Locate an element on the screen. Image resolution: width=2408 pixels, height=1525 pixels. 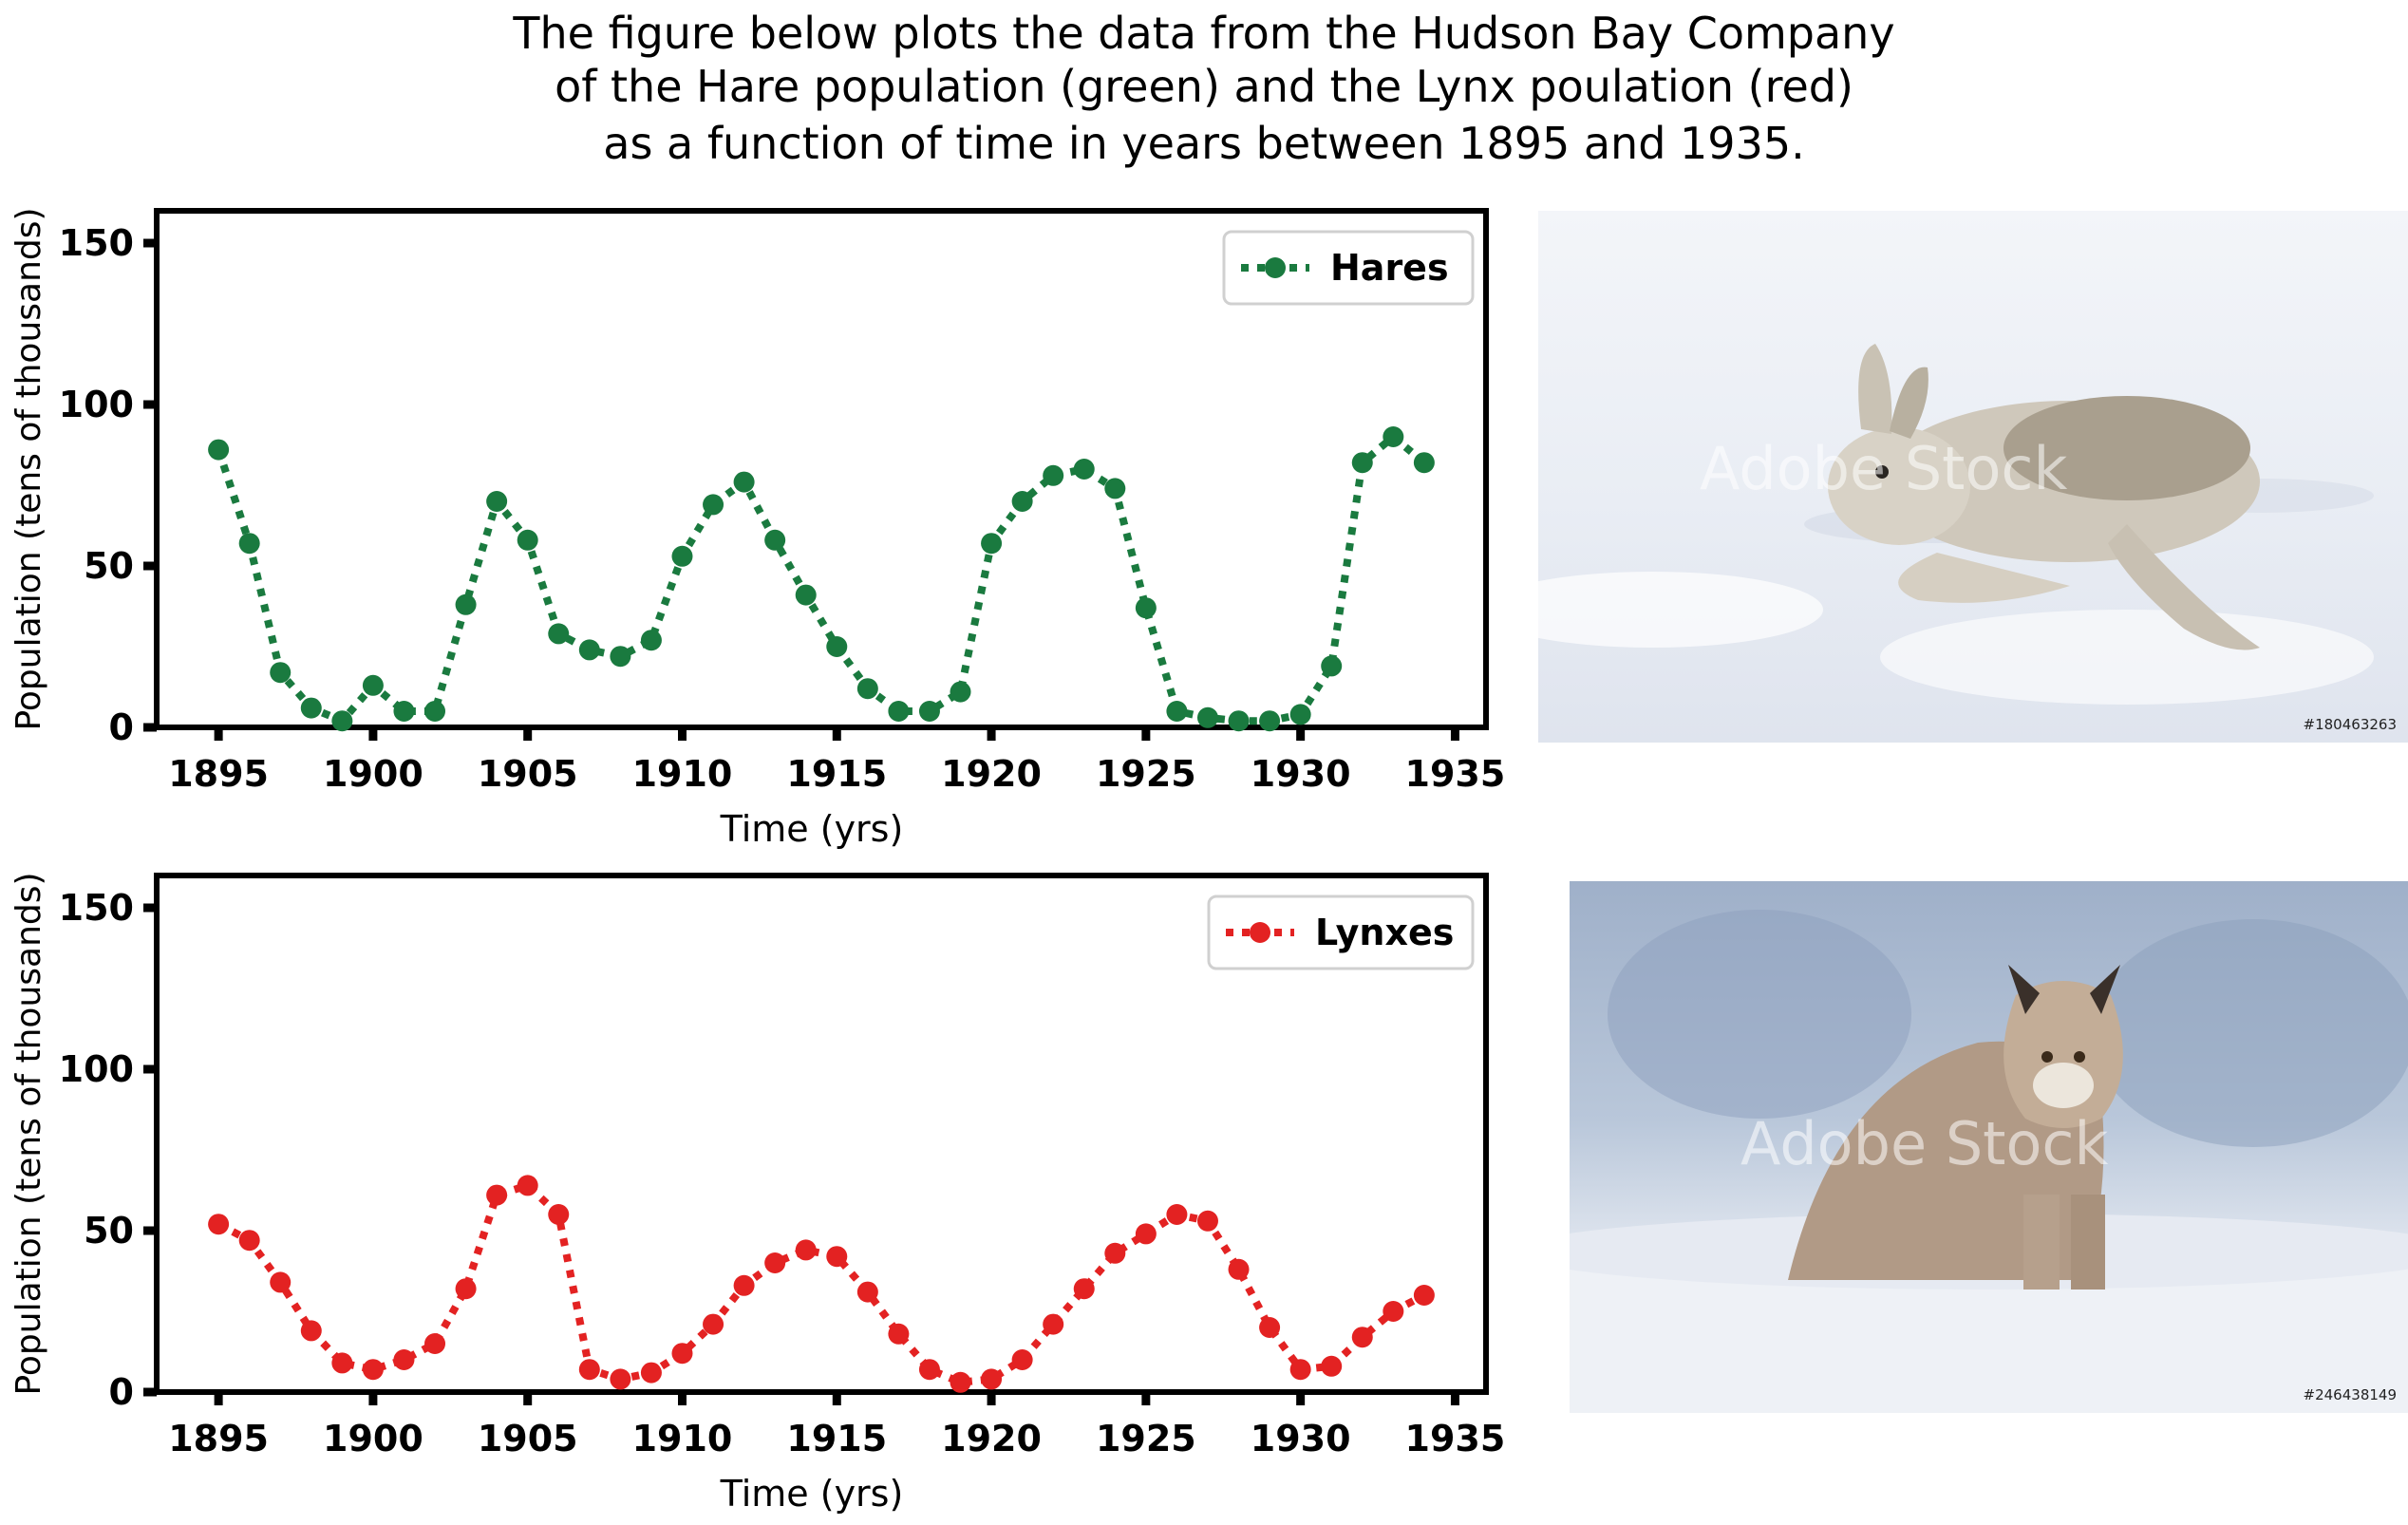
series-line-hares is located at coordinates (821, 579).